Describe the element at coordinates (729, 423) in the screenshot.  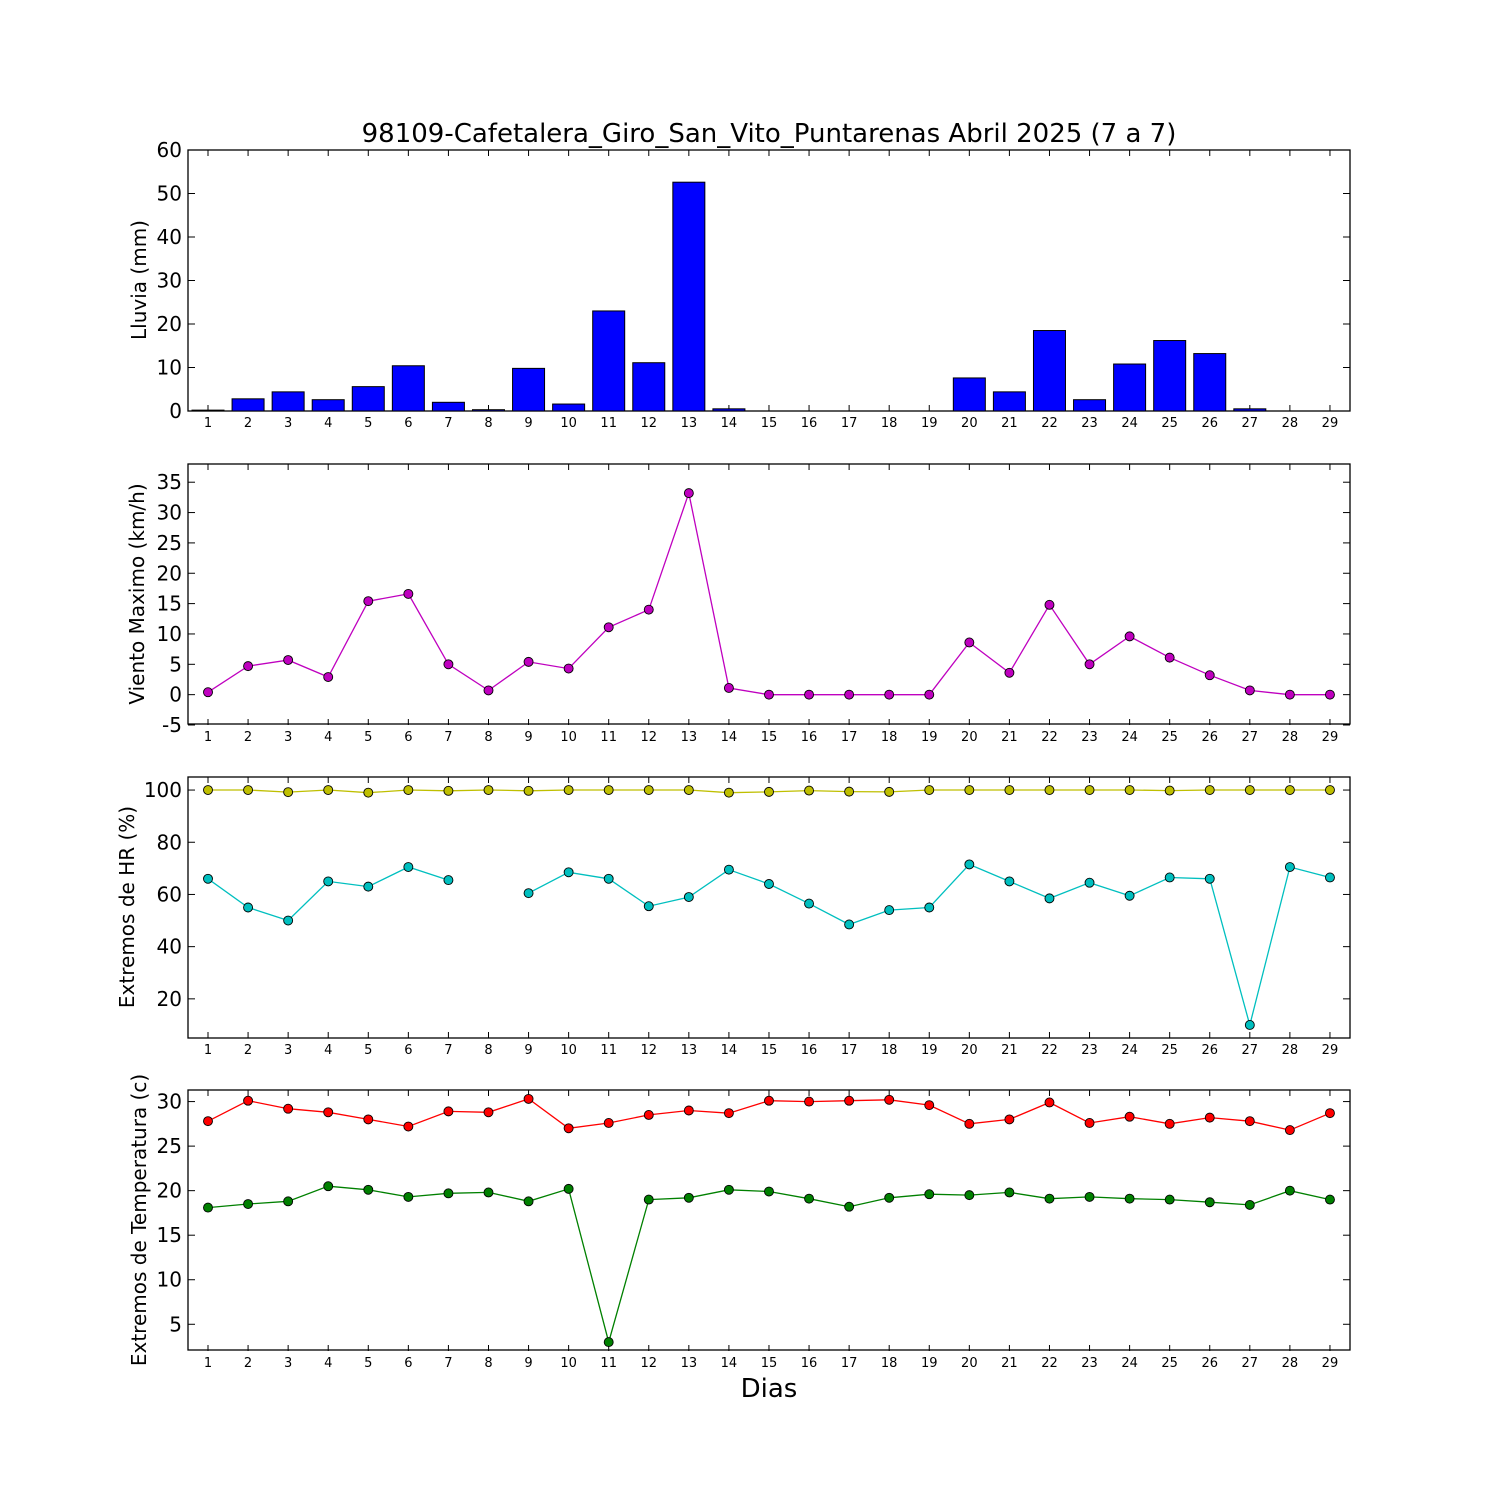
I see `rain-xtick-label: 14` at that location.